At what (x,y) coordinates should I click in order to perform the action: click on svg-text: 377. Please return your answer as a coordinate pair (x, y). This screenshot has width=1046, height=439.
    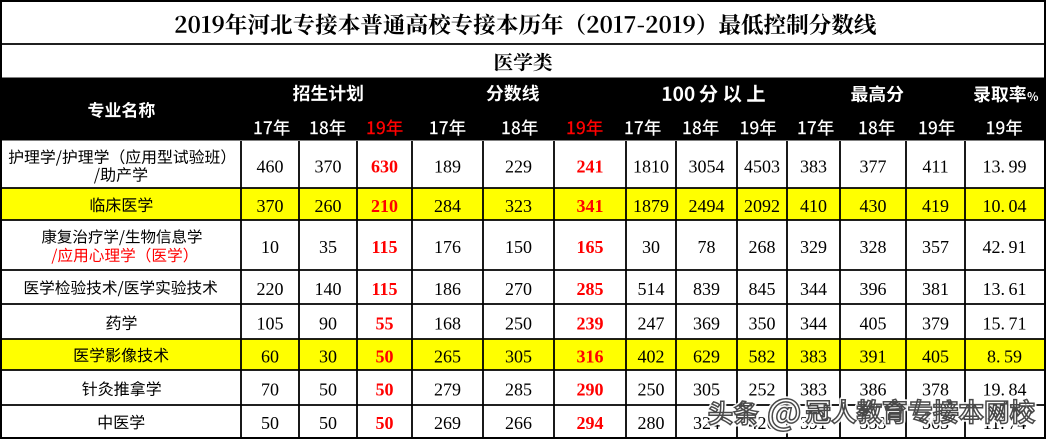
    Looking at the image, I should click on (873, 166).